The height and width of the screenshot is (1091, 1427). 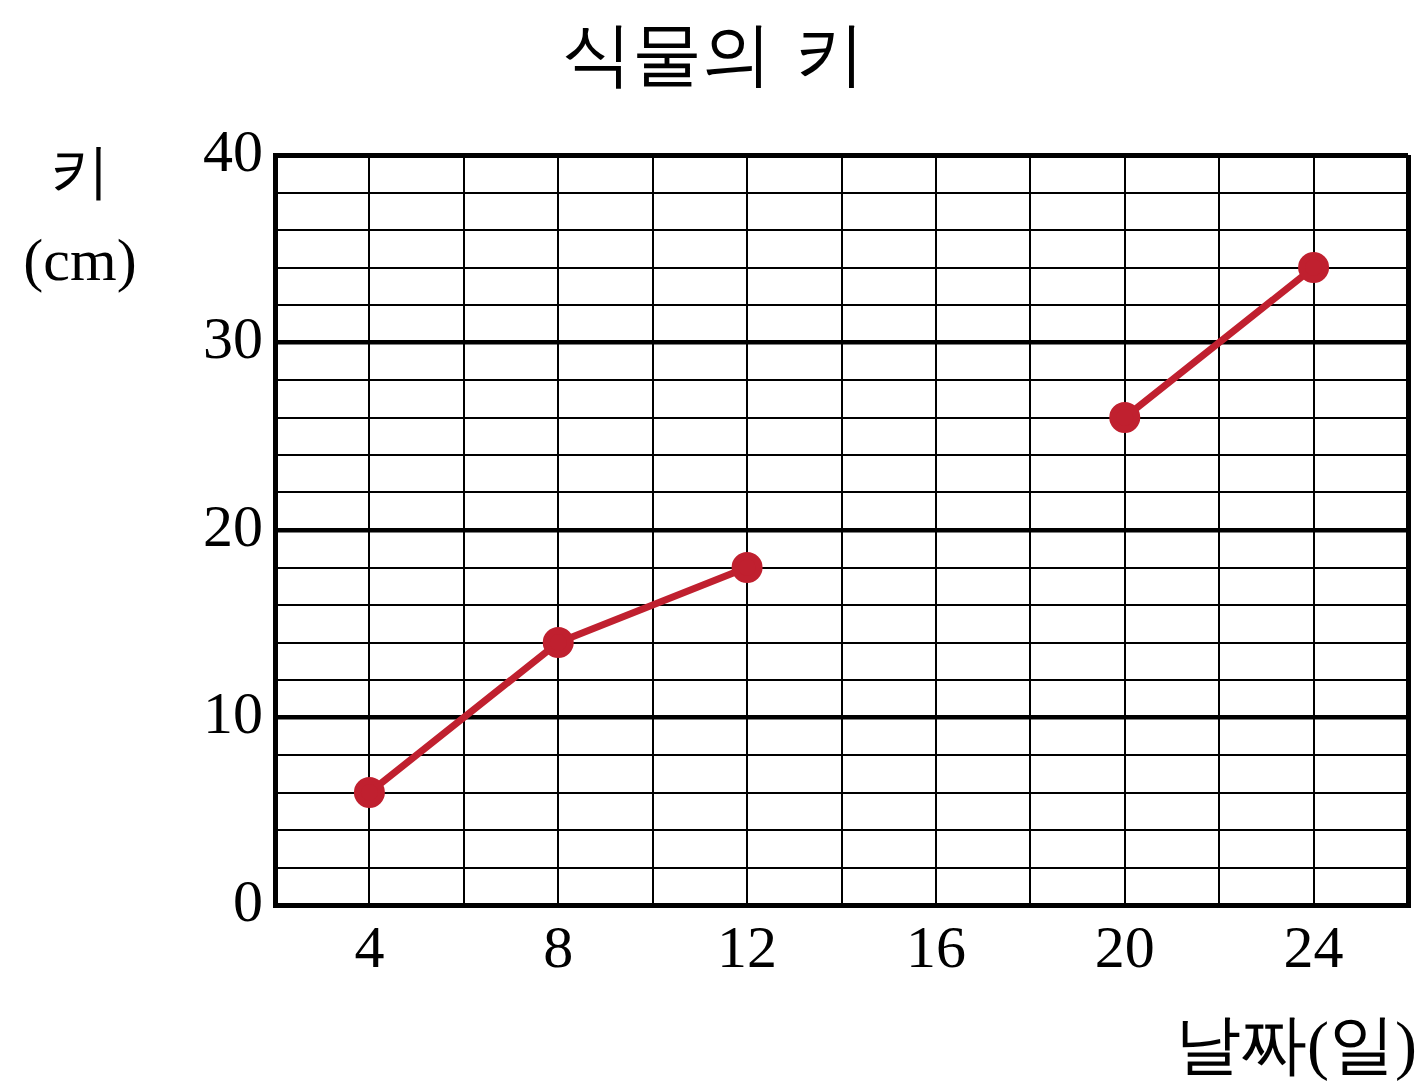 I want to click on y-tick-label: 0, so click(x=248, y=900).